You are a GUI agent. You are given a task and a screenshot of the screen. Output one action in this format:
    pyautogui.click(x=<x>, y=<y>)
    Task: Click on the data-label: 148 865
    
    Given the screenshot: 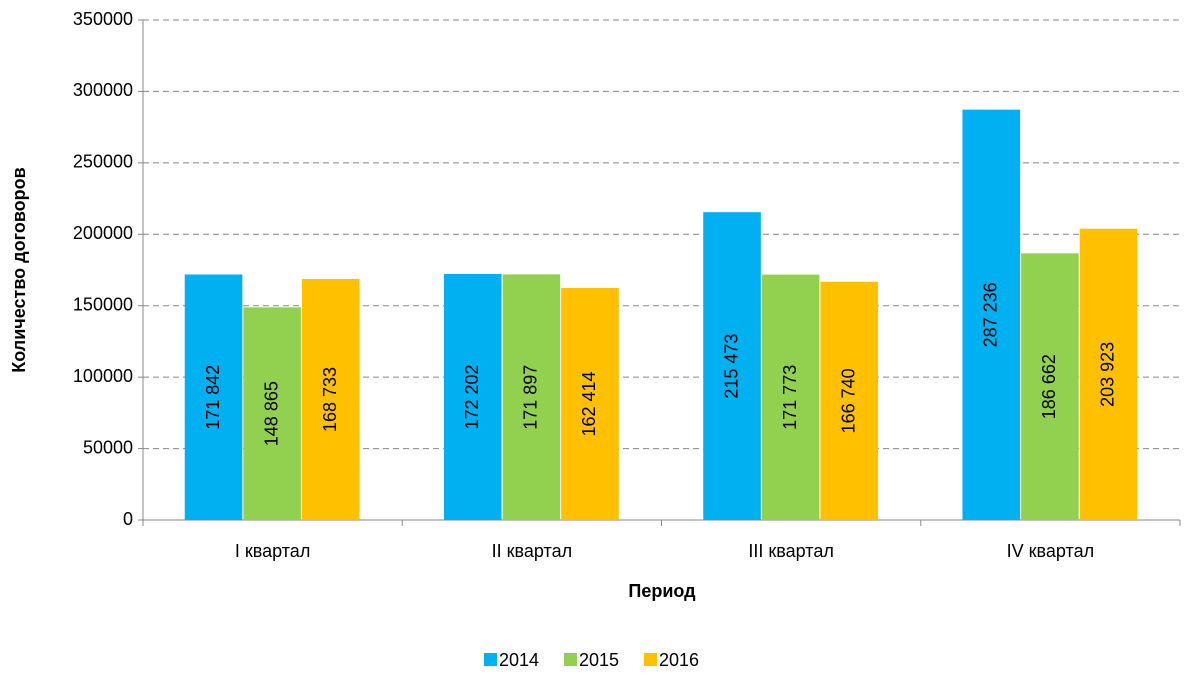 What is the action you would take?
    pyautogui.click(x=271, y=413)
    